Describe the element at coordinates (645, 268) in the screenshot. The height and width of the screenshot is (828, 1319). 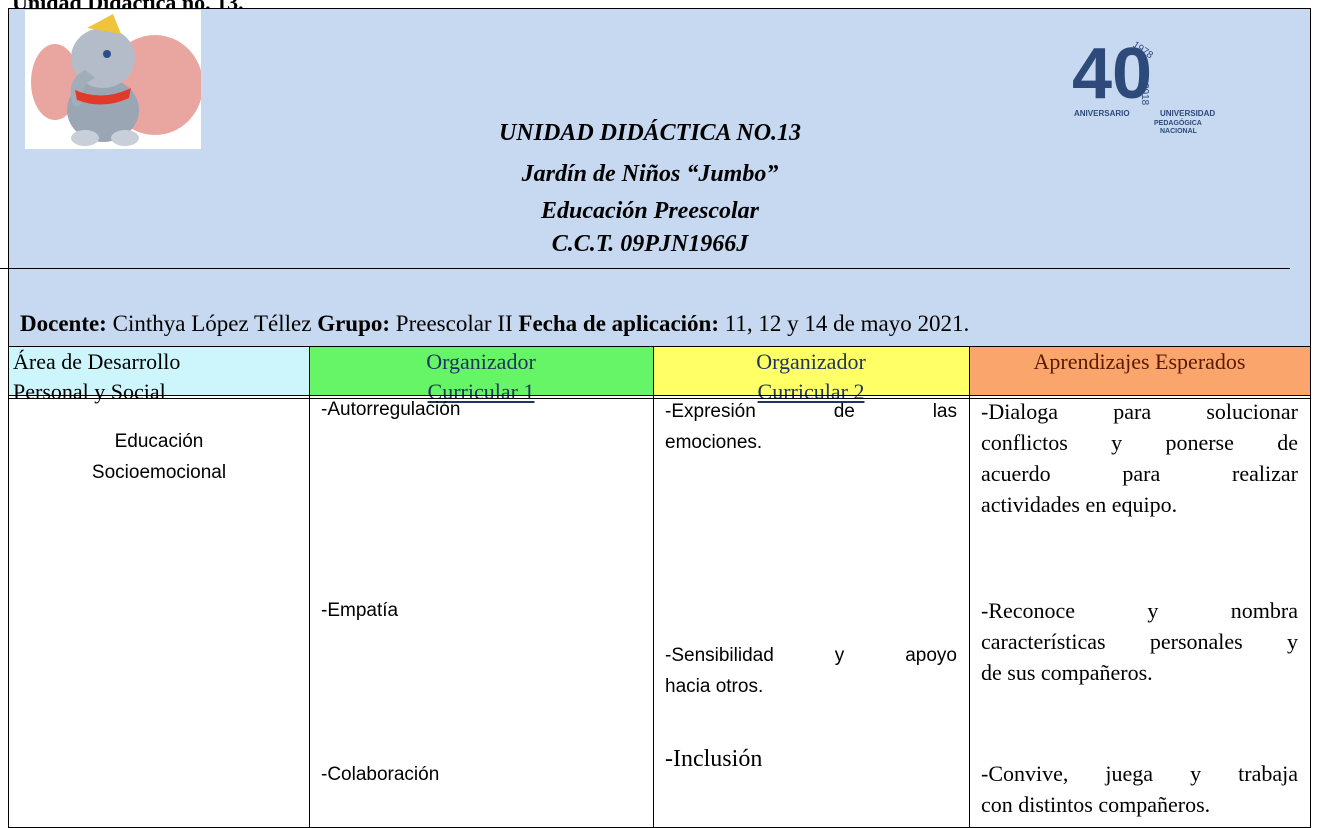
I see `divider` at that location.